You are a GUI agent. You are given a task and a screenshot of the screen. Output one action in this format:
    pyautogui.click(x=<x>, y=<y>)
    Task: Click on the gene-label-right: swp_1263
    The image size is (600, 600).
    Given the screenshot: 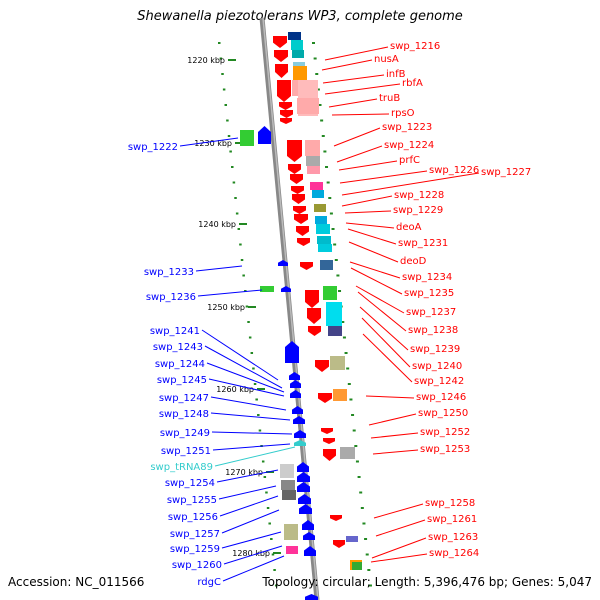 What is the action you would take?
    pyautogui.click(x=453, y=537)
    